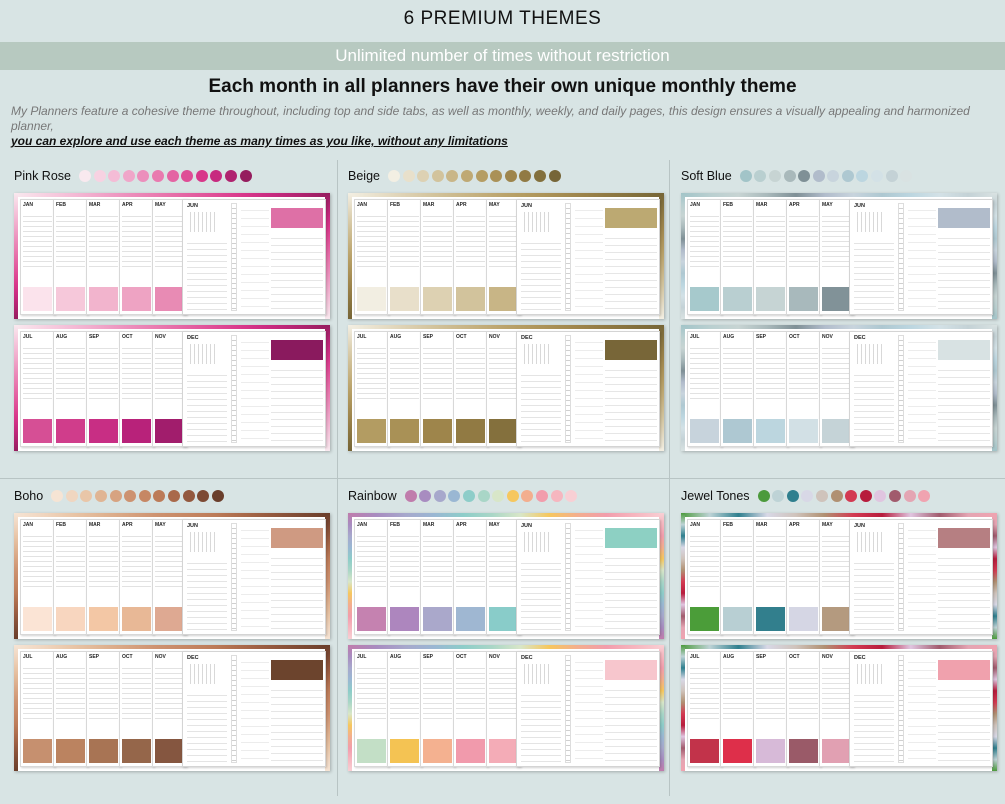 The width and height of the screenshot is (1005, 804). Describe the element at coordinates (396, 337) in the screenshot. I see `month-label: AUG` at that location.